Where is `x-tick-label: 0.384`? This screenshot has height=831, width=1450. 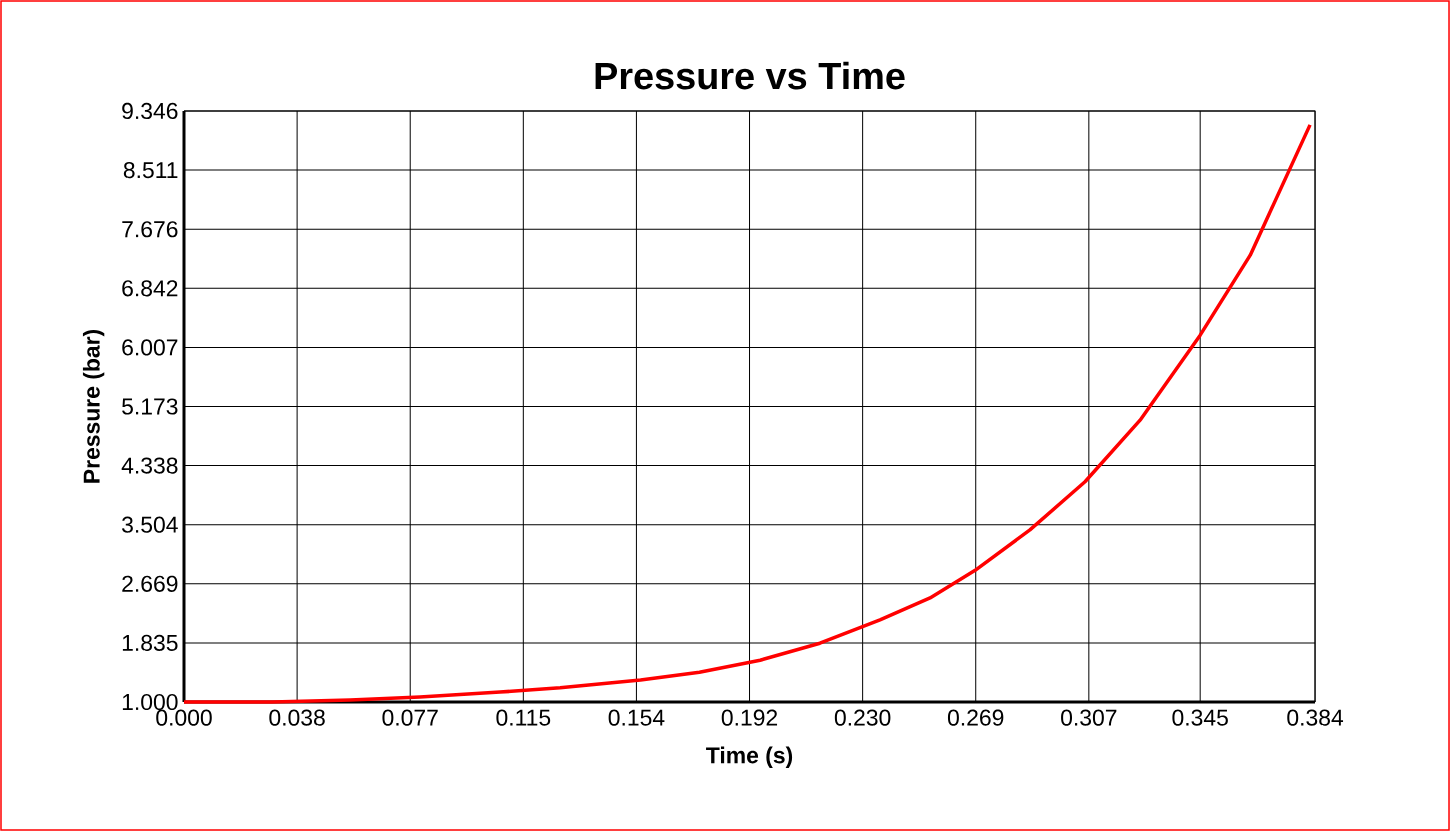
x-tick-label: 0.384 is located at coordinates (1315, 717).